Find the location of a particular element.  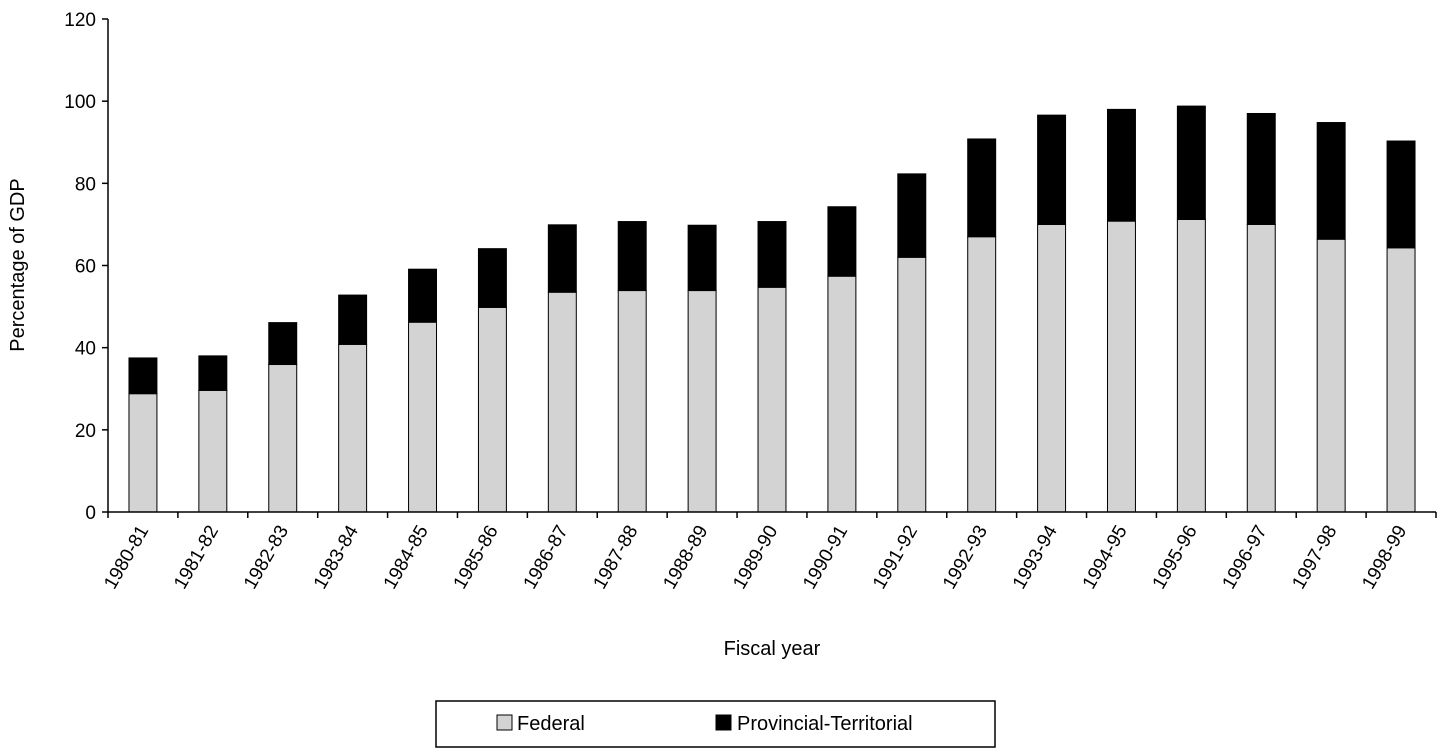

x-axis-title: Fiscal year is located at coordinates (772, 649).